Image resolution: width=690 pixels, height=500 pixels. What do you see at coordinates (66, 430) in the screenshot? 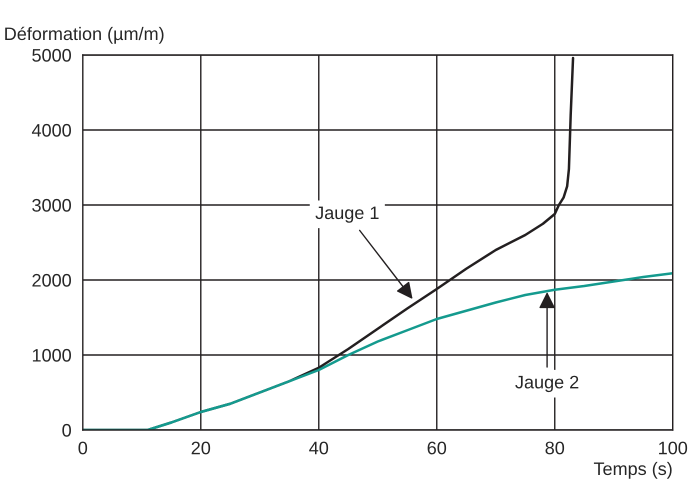
I see `y-tick-label: 0` at bounding box center [66, 430].